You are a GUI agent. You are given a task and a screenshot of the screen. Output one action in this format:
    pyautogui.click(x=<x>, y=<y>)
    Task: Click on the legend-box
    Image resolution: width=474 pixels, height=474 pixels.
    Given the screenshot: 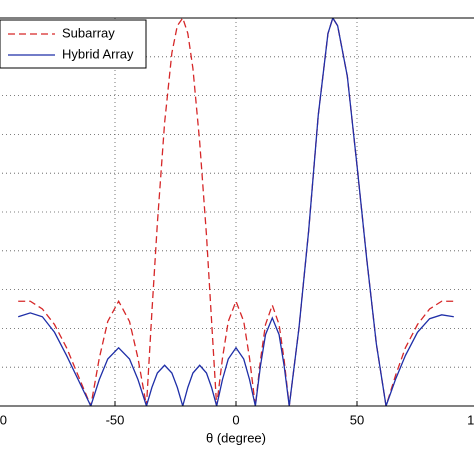 What is the action you would take?
    pyautogui.click(x=73, y=44)
    